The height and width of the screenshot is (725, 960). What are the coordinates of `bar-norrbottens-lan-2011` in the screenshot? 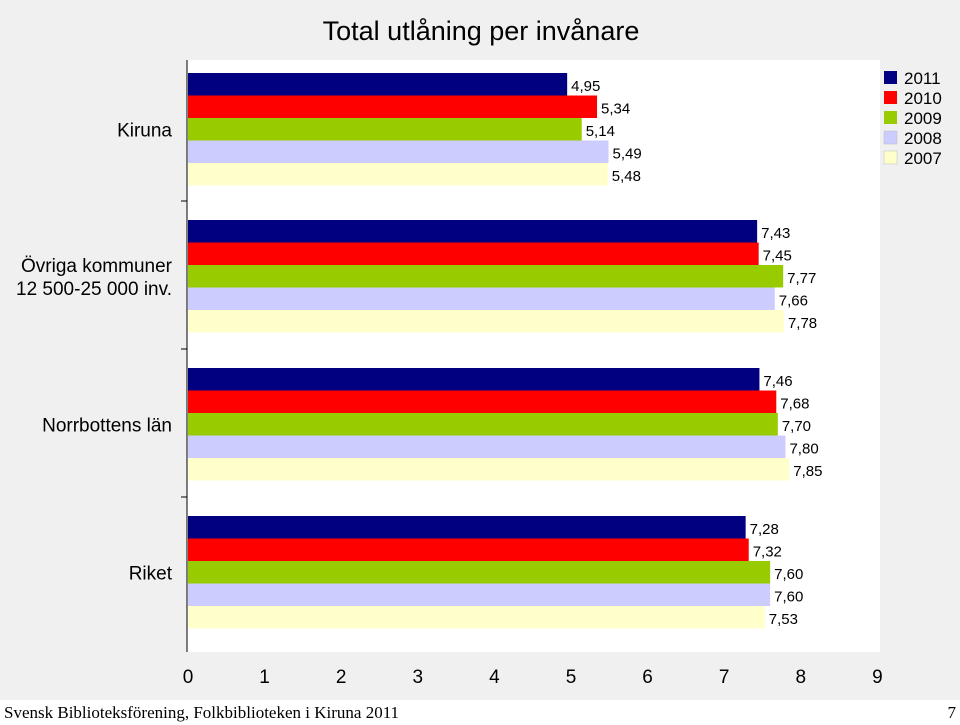 It's located at (474, 379).